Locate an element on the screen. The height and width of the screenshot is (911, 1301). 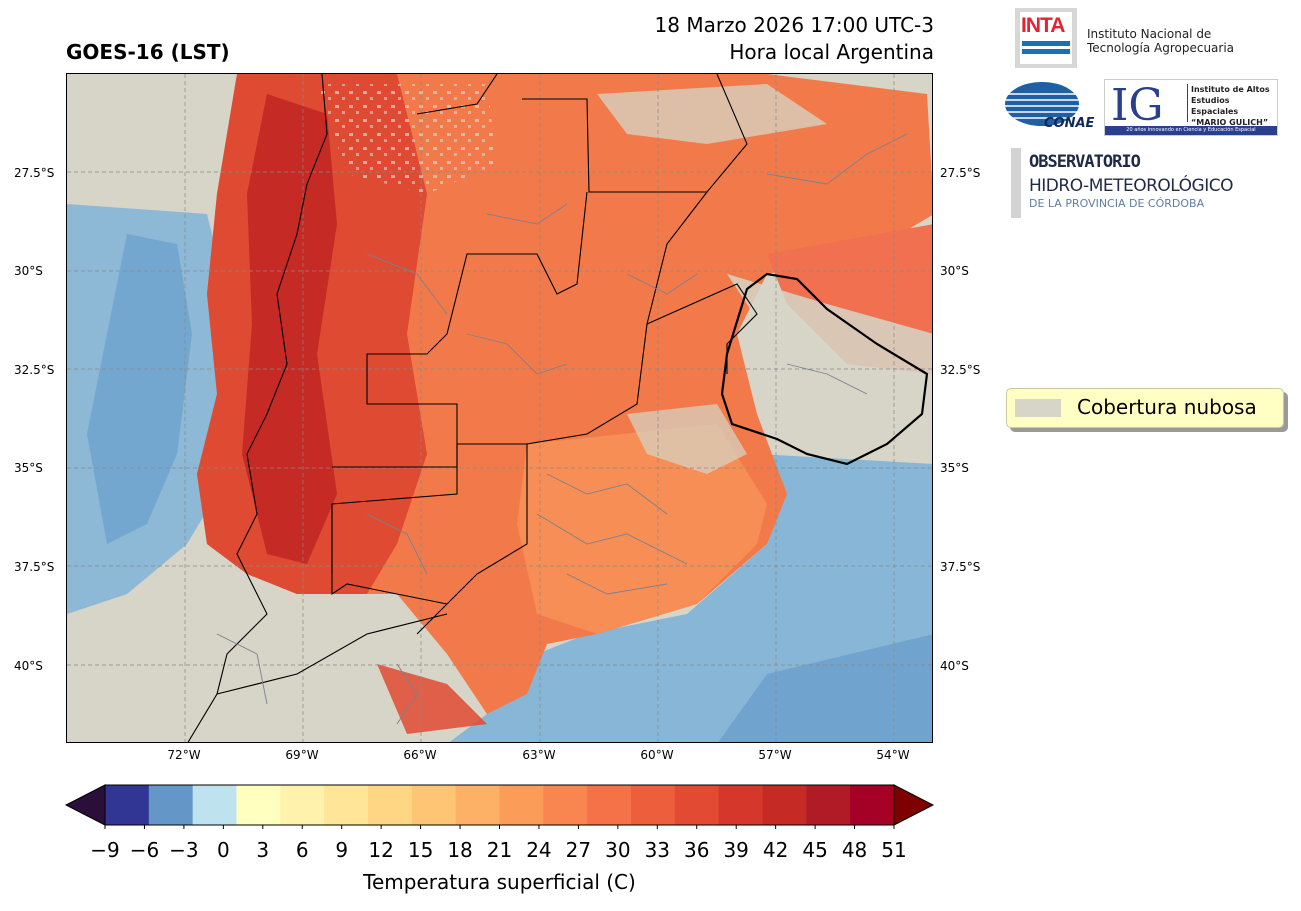
timezone-line: Hora local Argentina is located at coordinates (831, 52).